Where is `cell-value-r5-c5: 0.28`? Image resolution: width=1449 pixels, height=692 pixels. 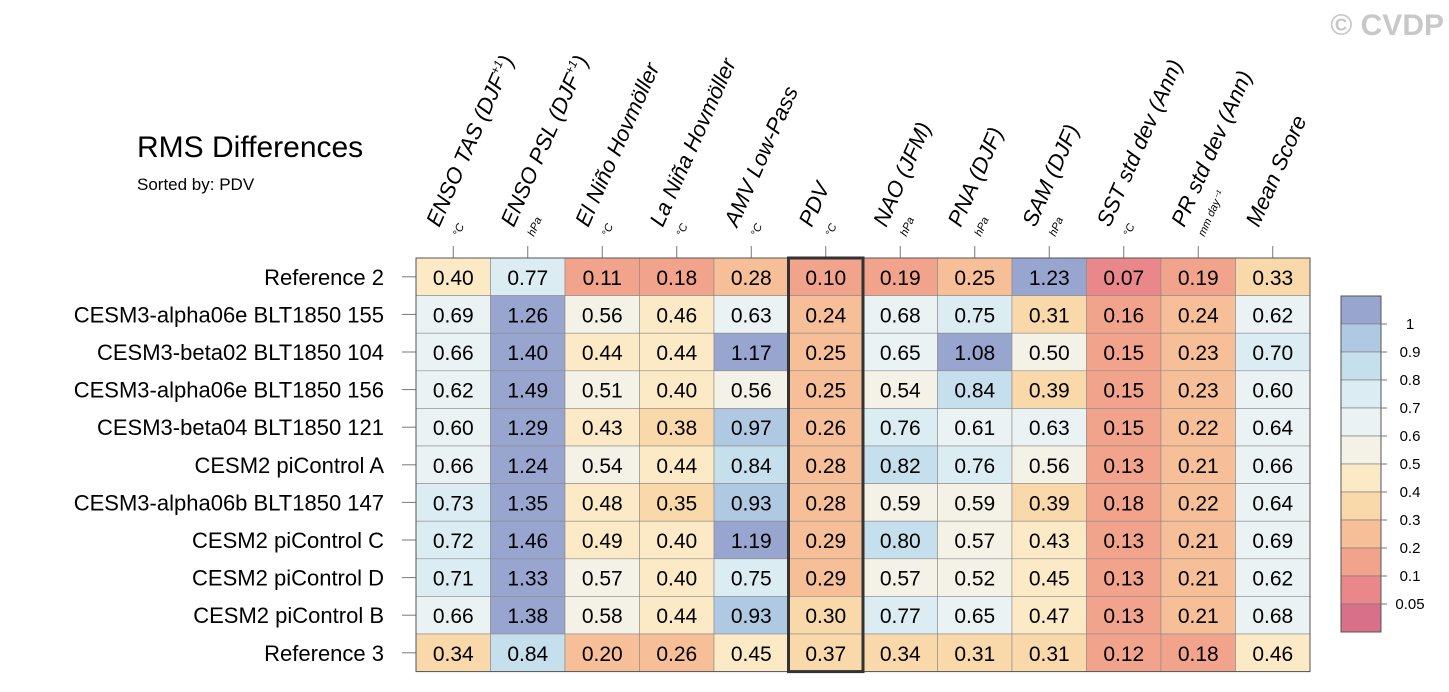 cell-value-r5-c5: 0.28 is located at coordinates (825, 466).